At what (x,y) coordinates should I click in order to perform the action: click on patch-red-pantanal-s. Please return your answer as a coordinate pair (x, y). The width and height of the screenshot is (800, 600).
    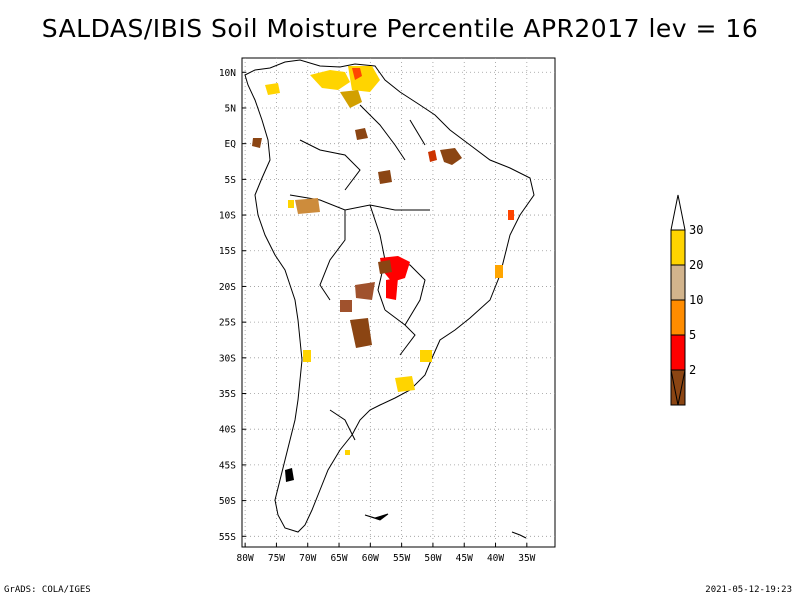
    Looking at the image, I should click on (392, 289).